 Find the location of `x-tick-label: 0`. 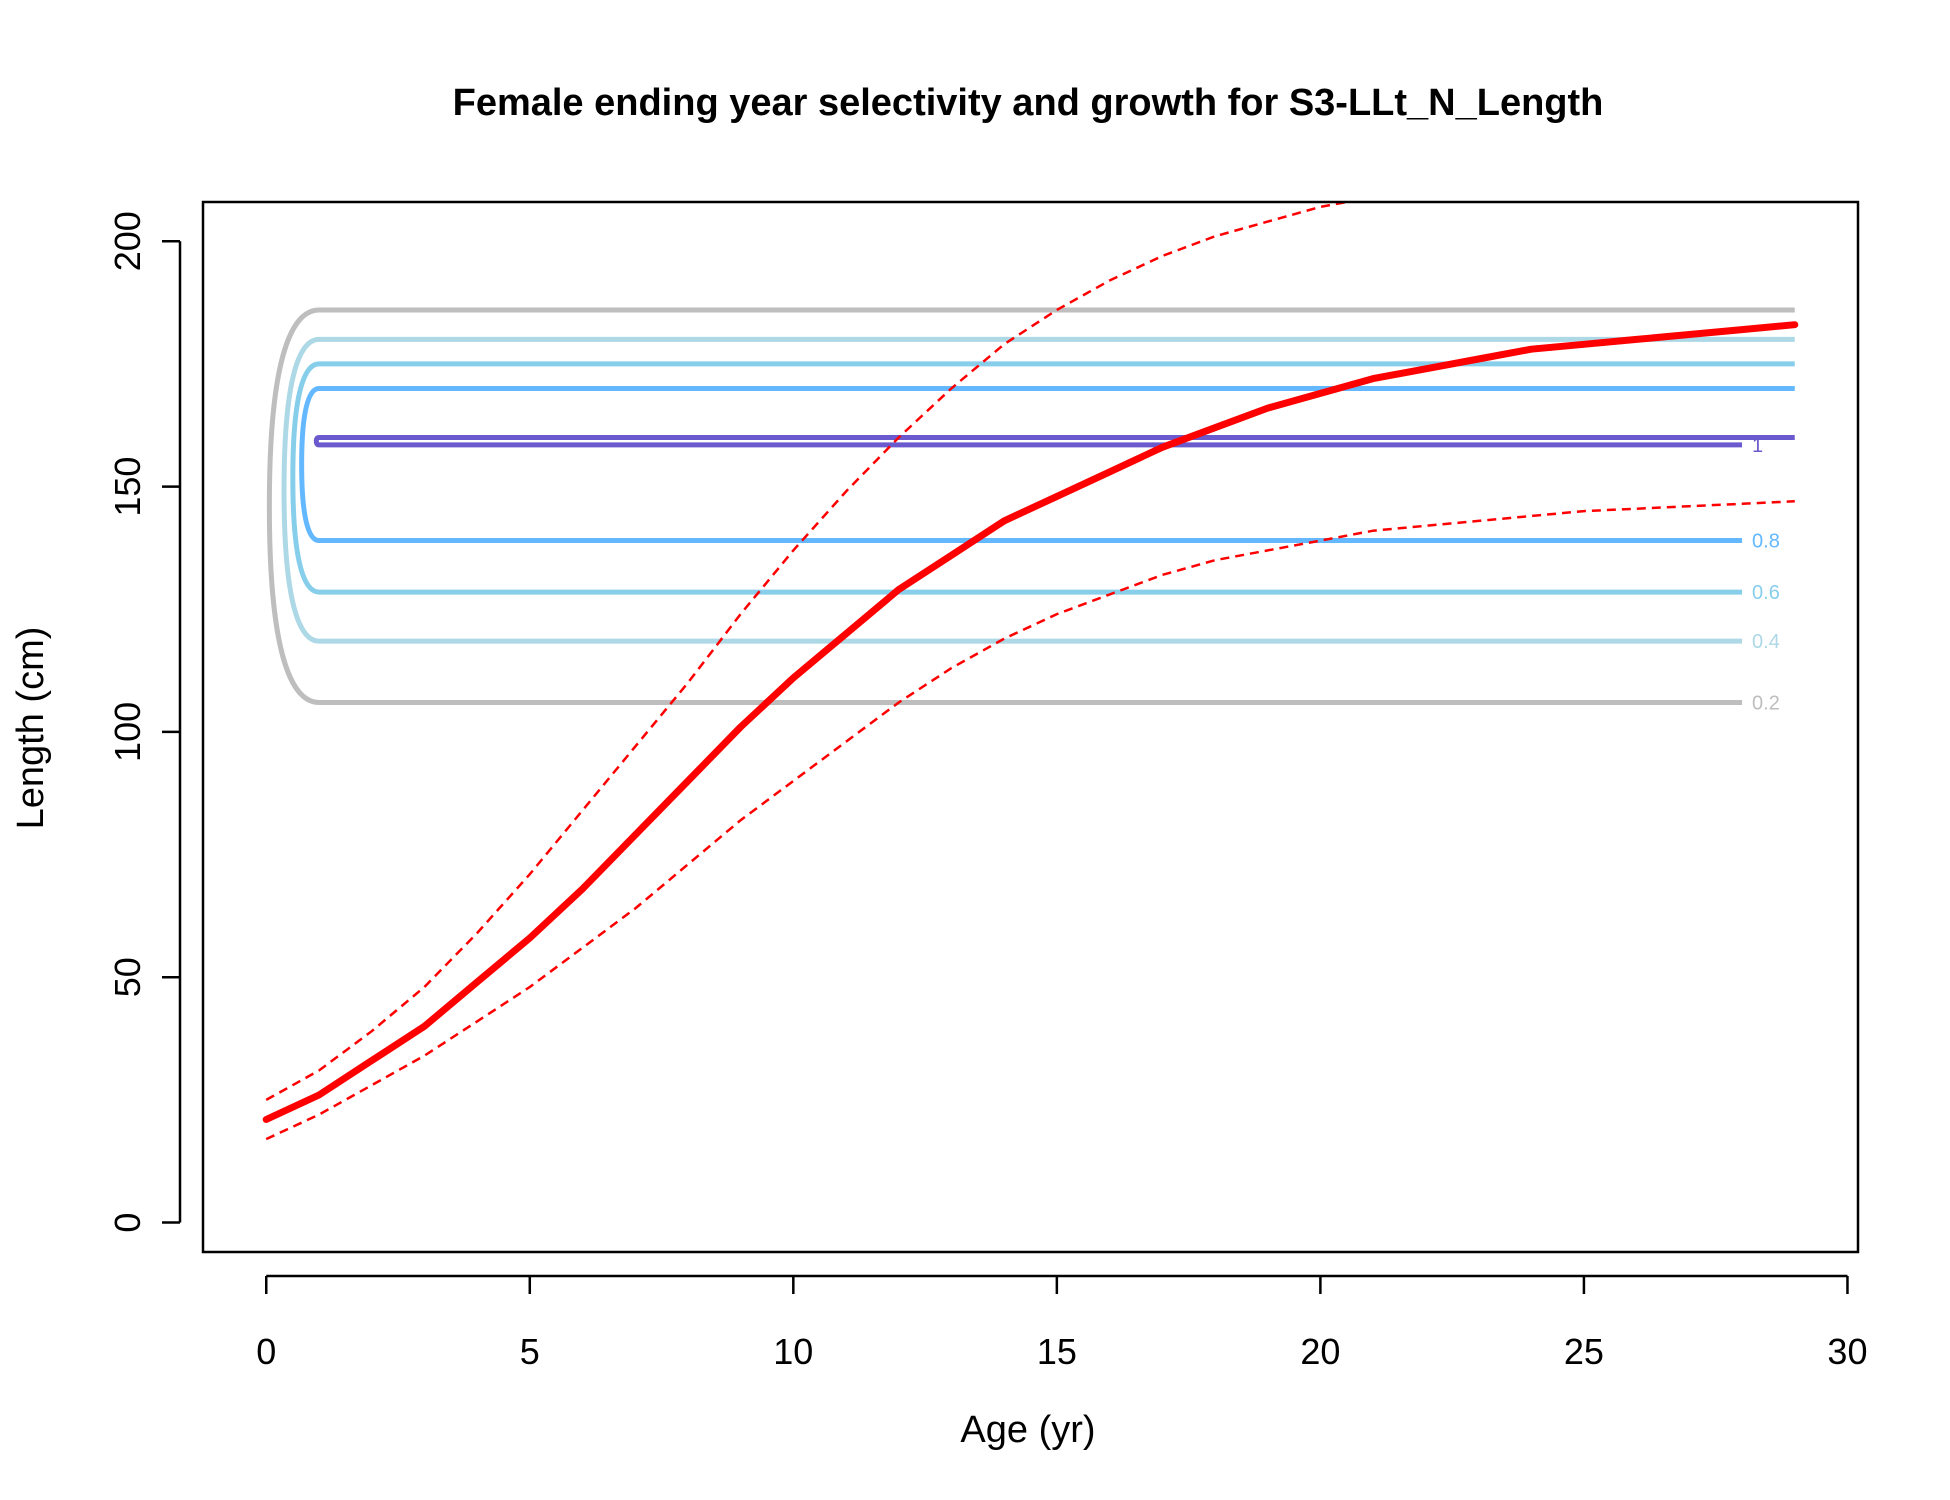

x-tick-label: 0 is located at coordinates (266, 1351).